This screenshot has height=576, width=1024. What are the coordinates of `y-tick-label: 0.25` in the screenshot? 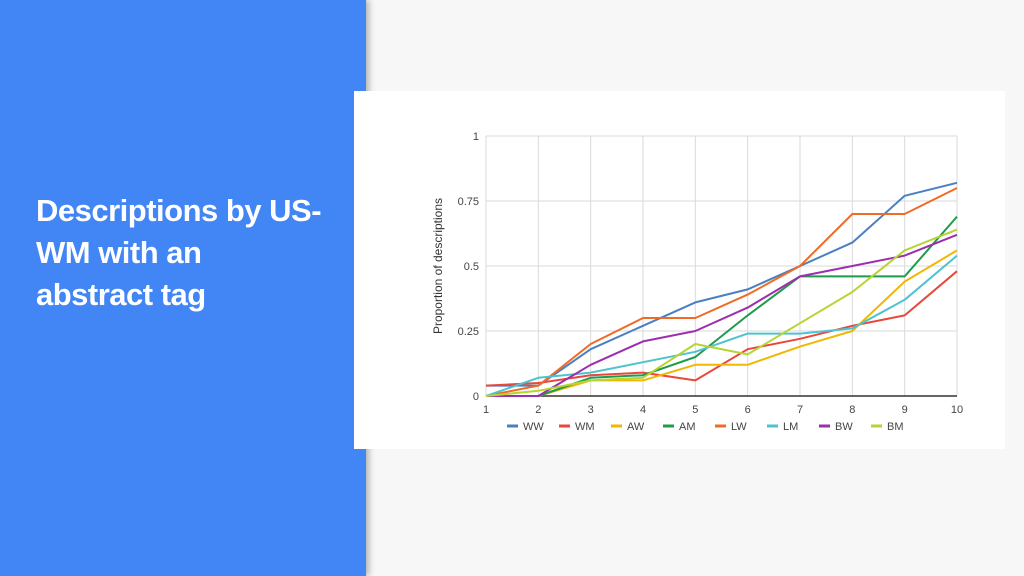 It's located at (468, 332).